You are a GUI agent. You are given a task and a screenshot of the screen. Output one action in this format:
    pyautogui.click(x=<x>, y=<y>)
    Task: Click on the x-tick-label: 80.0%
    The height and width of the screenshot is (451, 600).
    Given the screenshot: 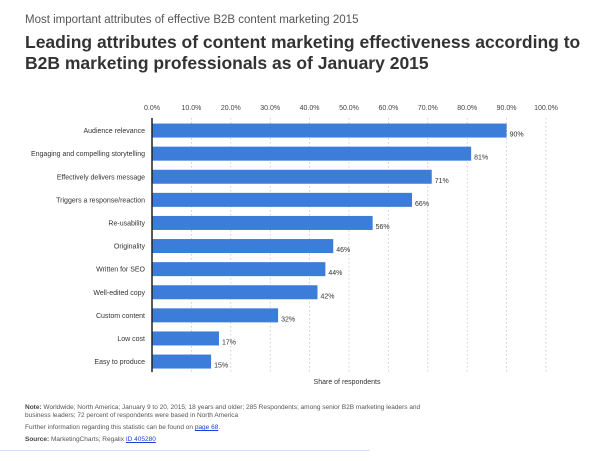 What is the action you would take?
    pyautogui.click(x=467, y=108)
    